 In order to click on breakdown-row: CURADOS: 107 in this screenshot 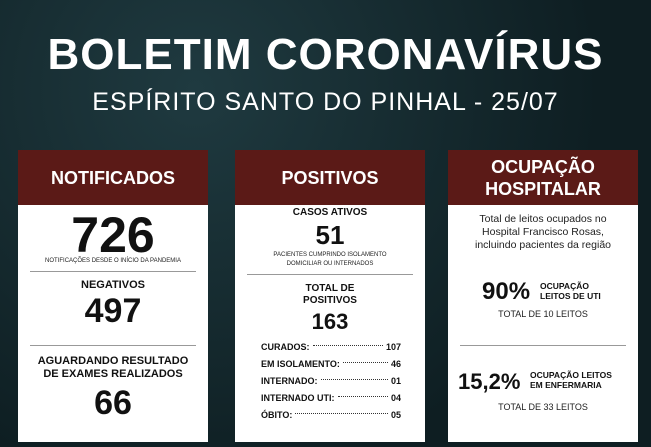, I will do `click(331, 346)`.